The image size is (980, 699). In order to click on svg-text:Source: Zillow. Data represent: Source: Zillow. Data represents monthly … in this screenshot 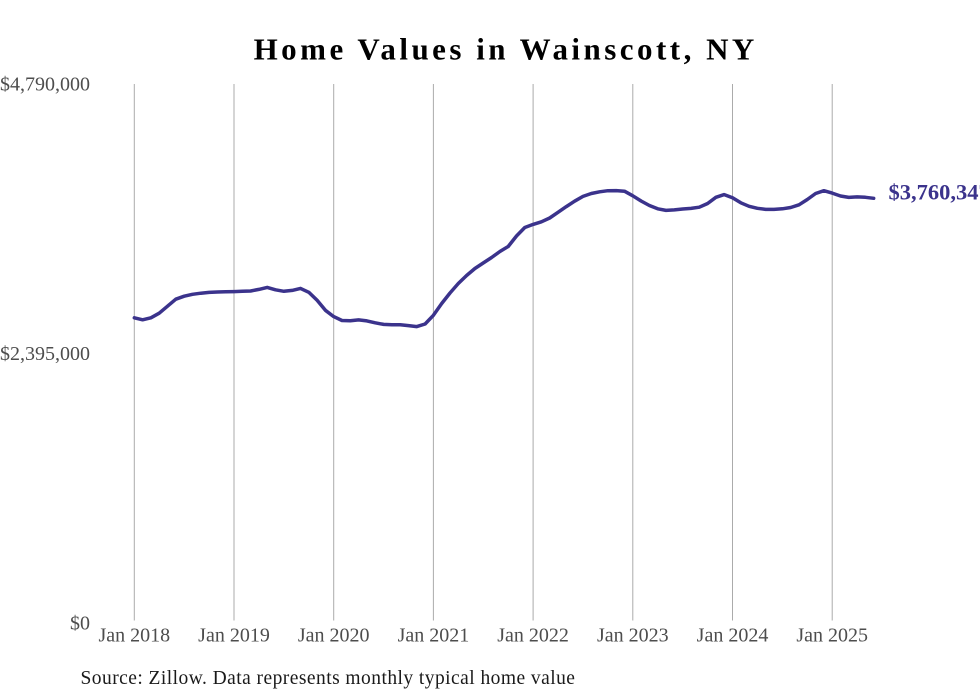, I will do `click(328, 678)`.